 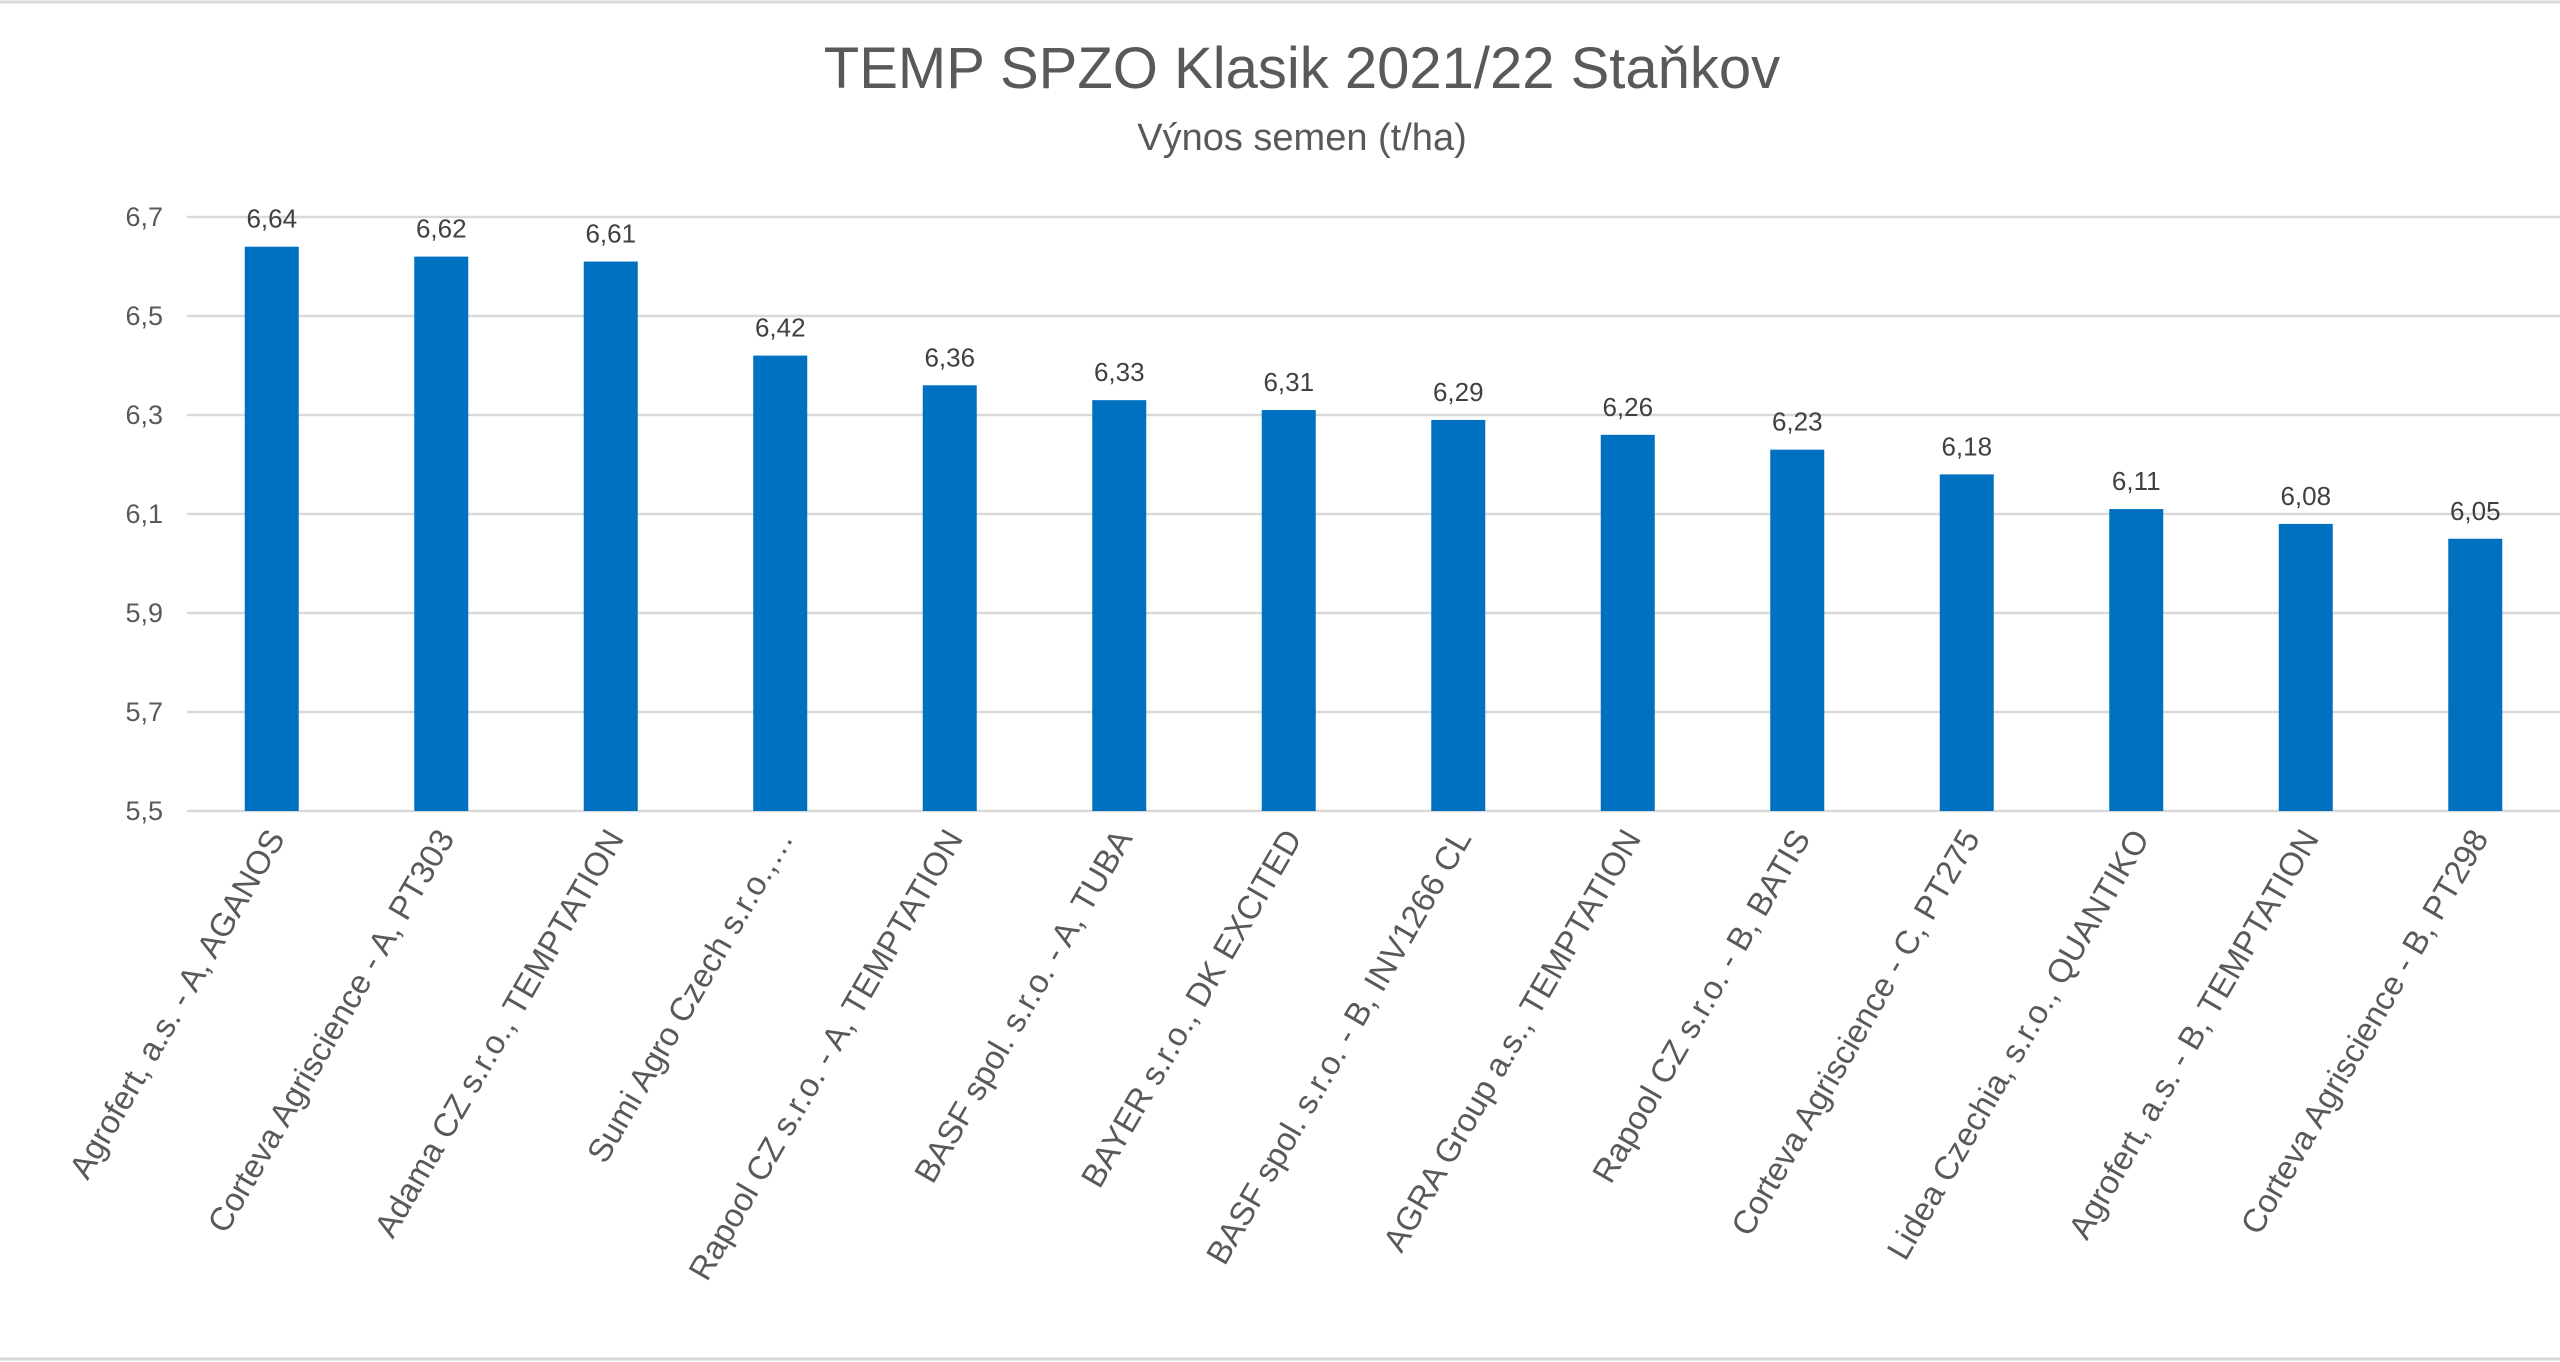 What do you see at coordinates (144, 415) in the screenshot?
I see `y-tick-label: 6,3` at bounding box center [144, 415].